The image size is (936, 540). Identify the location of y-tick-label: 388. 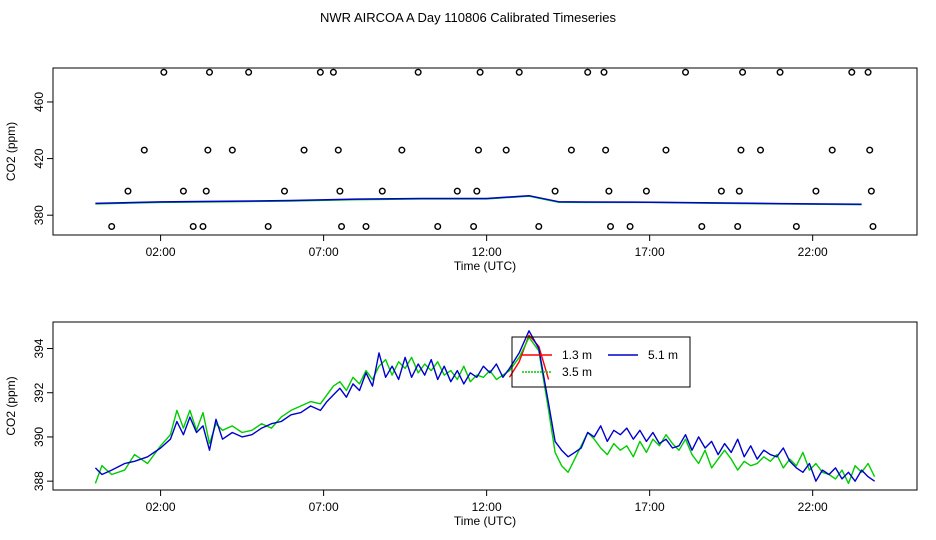
(39, 481).